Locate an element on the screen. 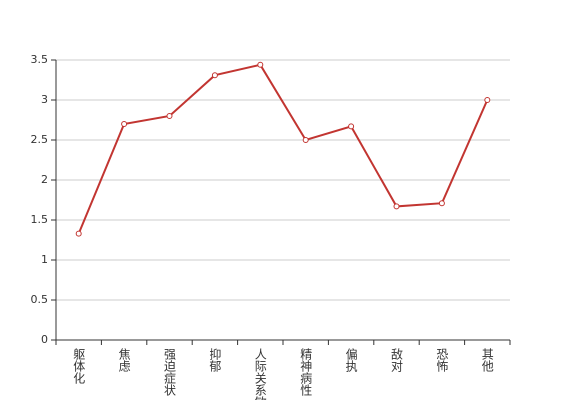  x-tick-label: 焦虑 is located at coordinates (124, 360).